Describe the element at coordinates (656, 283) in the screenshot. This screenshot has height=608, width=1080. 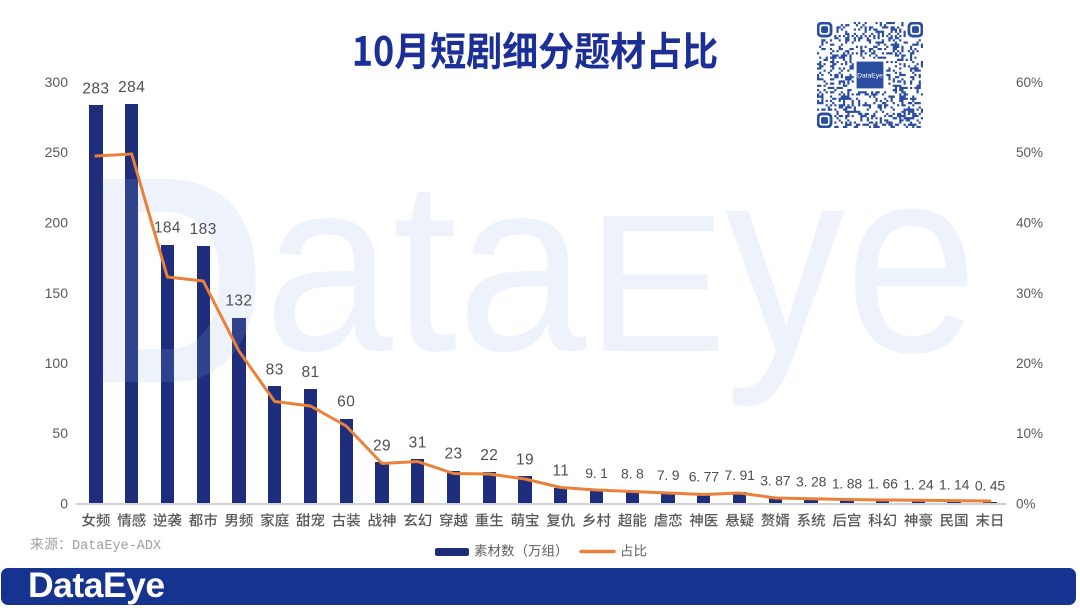
I see `svg-text: E` at that location.